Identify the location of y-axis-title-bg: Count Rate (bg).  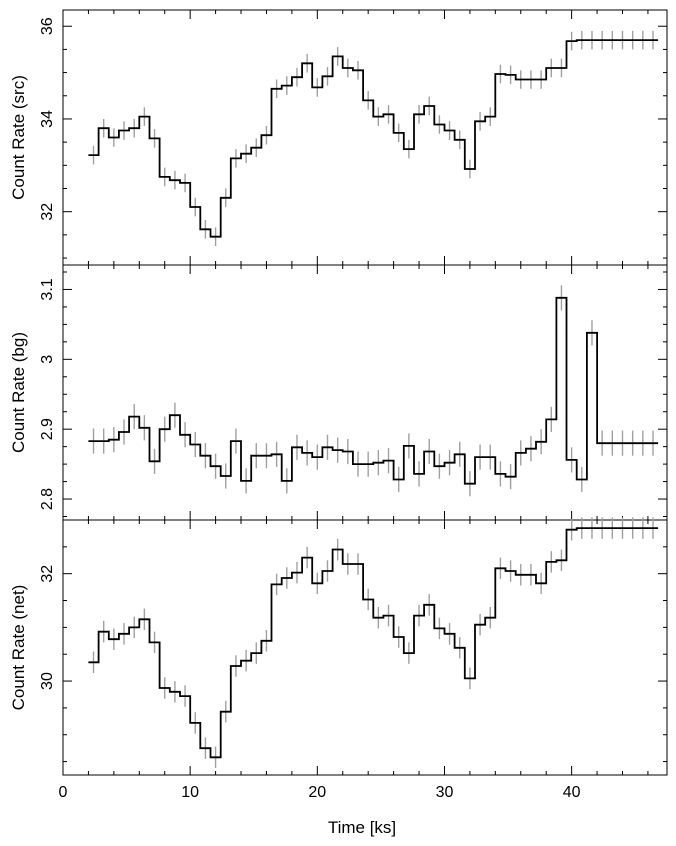
(18, 392).